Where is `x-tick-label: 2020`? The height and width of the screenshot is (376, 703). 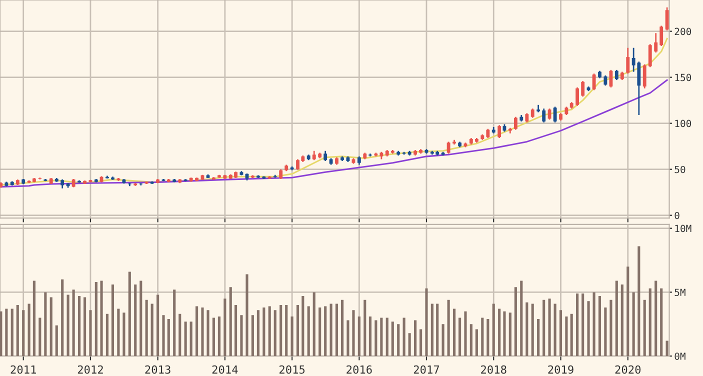
x-tick-label: 2020 is located at coordinates (628, 369).